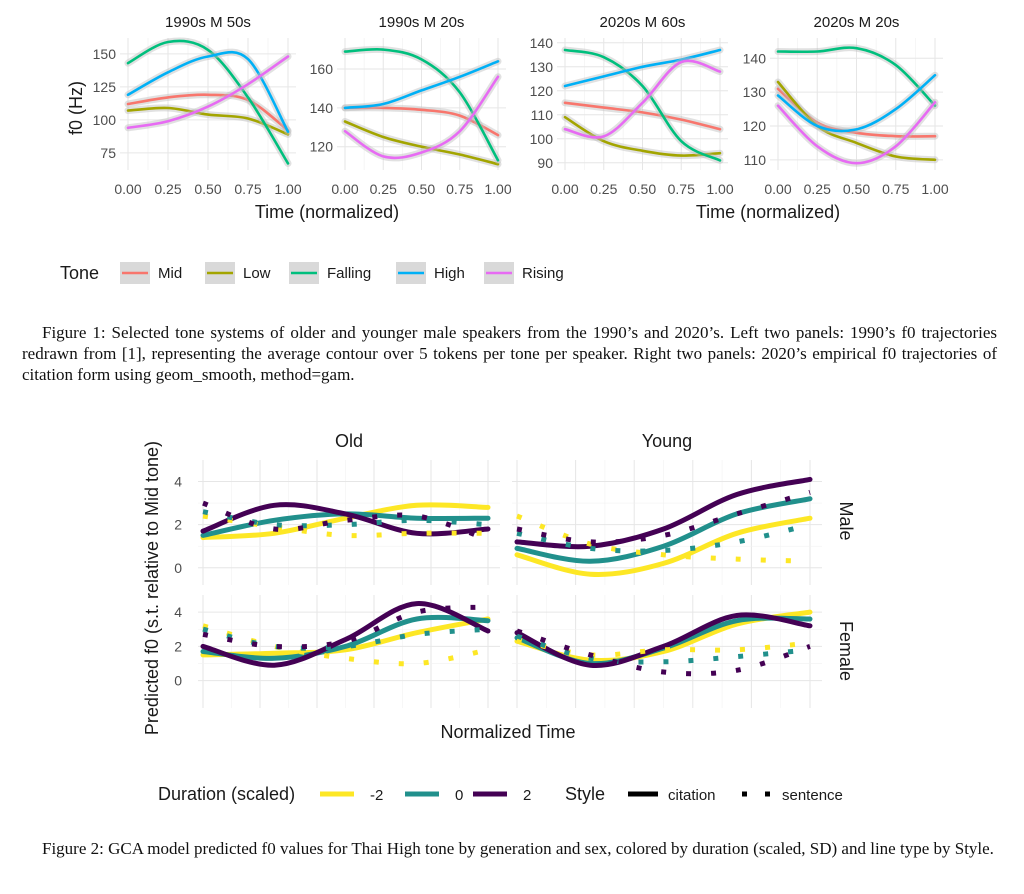 The width and height of the screenshot is (1024, 894). What do you see at coordinates (585, 794) in the screenshot?
I see `legend-title-style: Style` at bounding box center [585, 794].